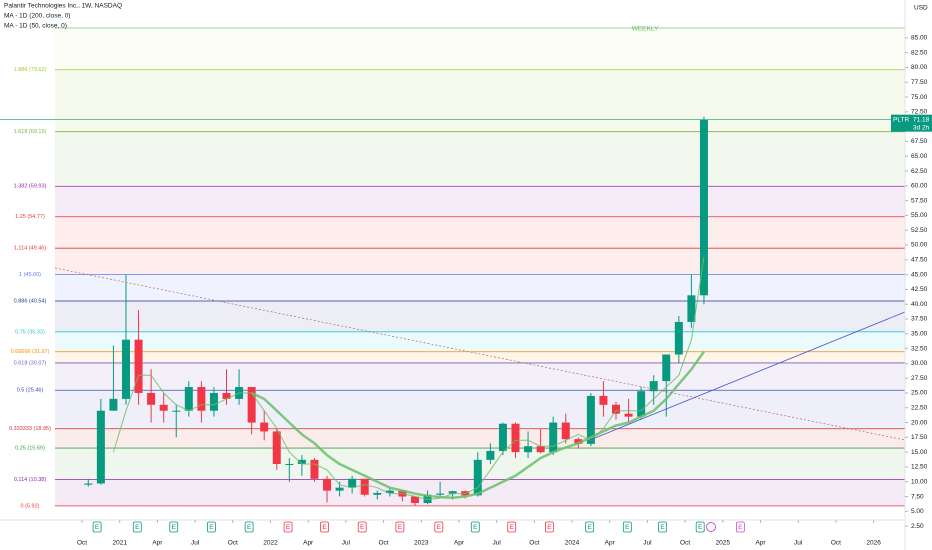  I want to click on y-tick-label: 7.50, so click(917, 496).